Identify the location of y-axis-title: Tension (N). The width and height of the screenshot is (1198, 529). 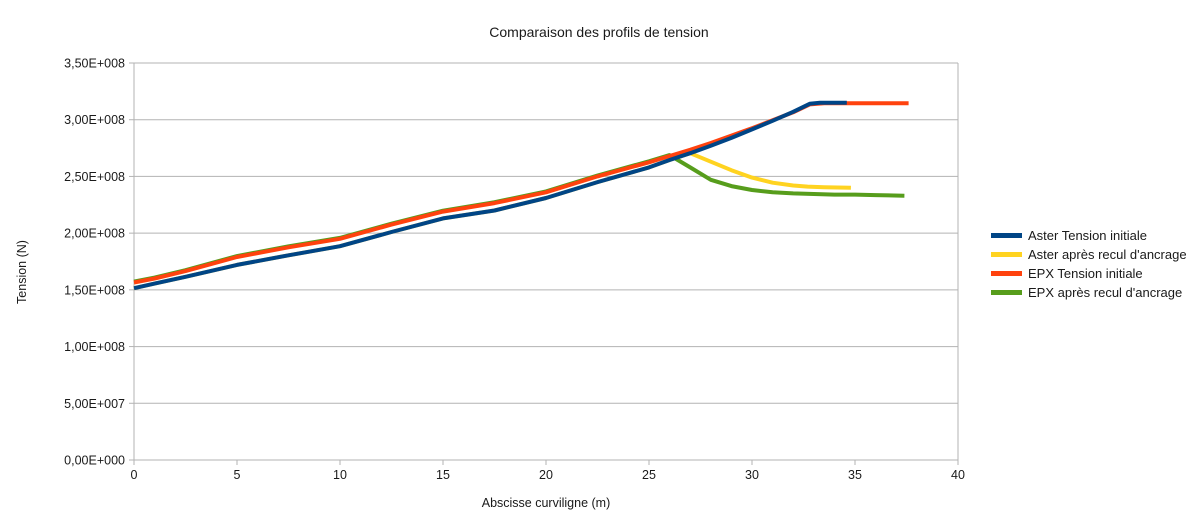
(22, 272).